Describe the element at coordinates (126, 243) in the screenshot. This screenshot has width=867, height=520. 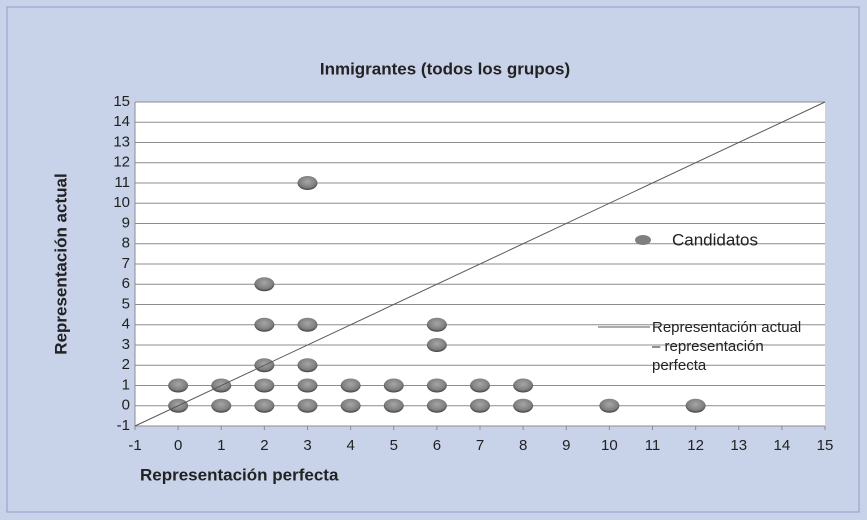
I see `y-tick-label: 8` at that location.